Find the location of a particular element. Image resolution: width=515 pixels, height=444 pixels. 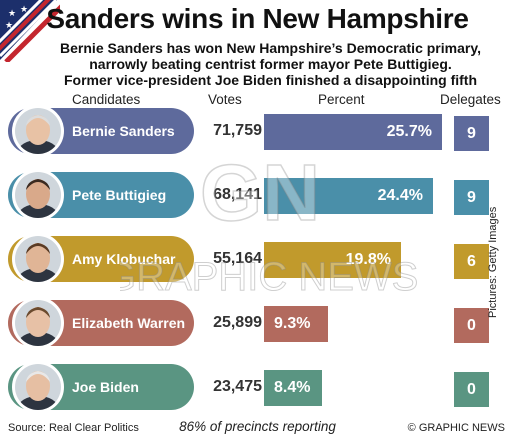

header-percent: Percent is located at coordinates (341, 99).